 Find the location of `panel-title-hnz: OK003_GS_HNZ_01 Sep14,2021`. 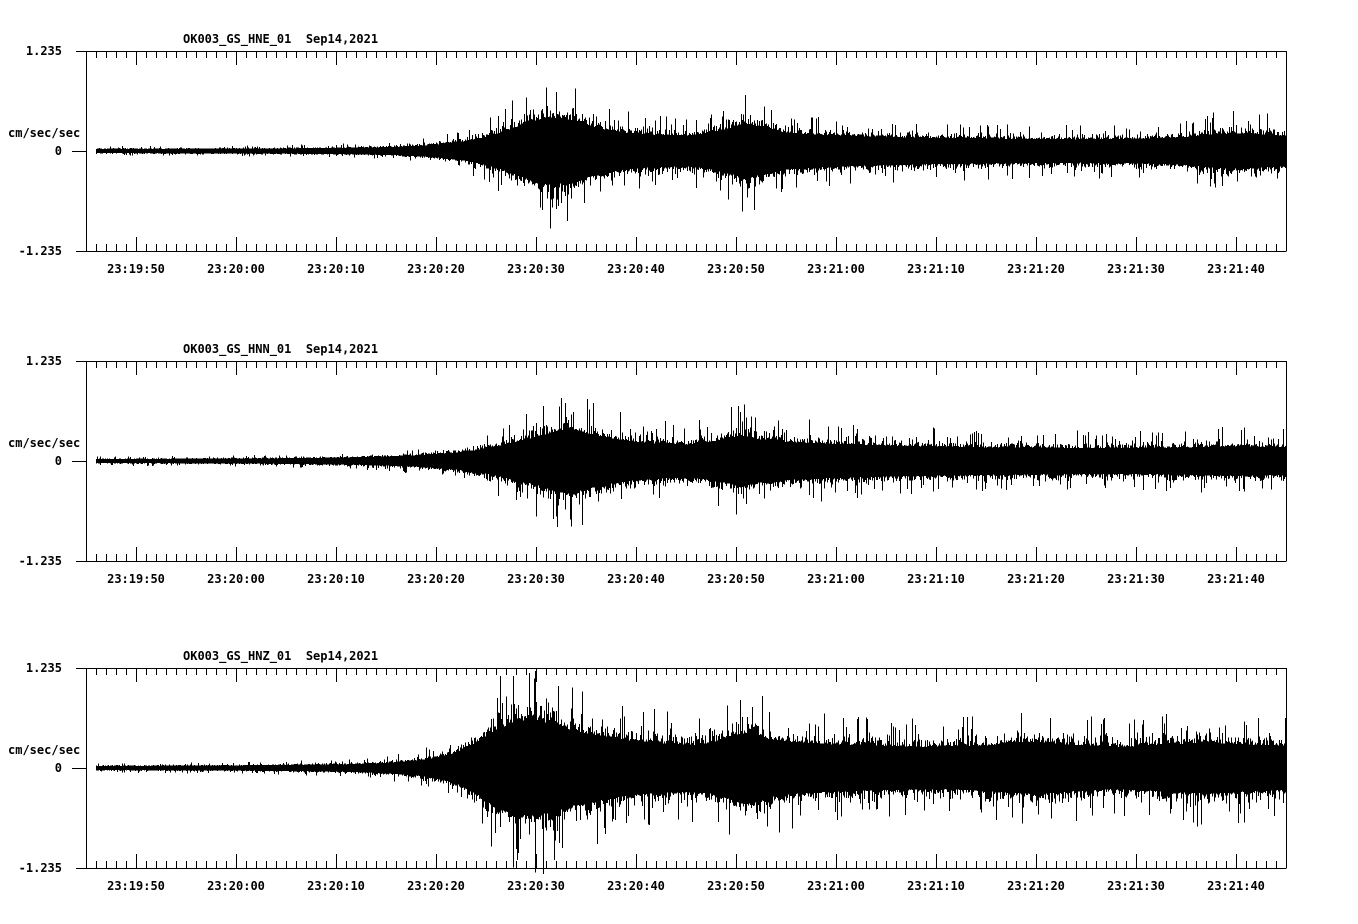

panel-title-hnz: OK003_GS_HNZ_01 Sep14,2021 is located at coordinates (281, 656).